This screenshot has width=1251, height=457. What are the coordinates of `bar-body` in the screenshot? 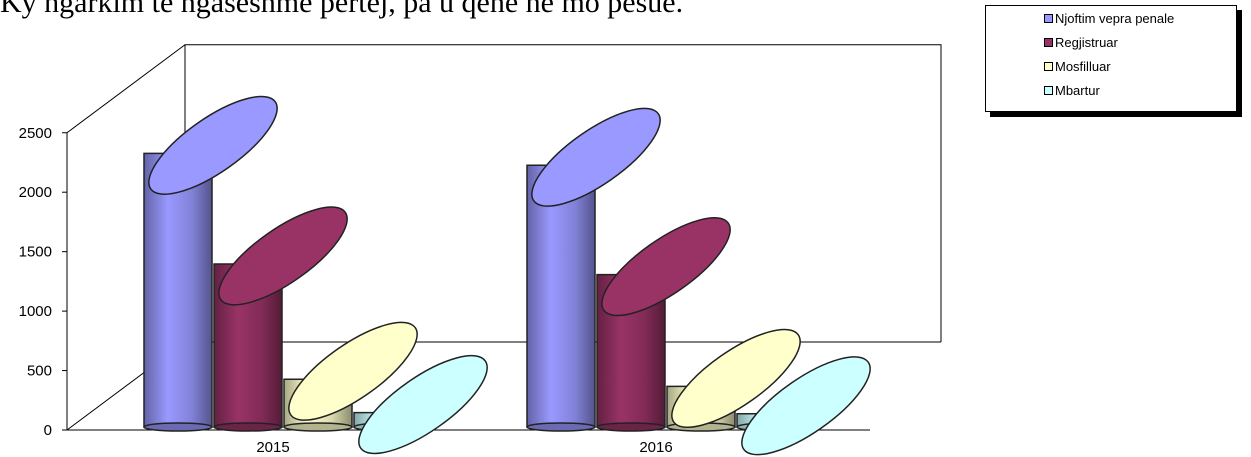 It's located at (178, 290).